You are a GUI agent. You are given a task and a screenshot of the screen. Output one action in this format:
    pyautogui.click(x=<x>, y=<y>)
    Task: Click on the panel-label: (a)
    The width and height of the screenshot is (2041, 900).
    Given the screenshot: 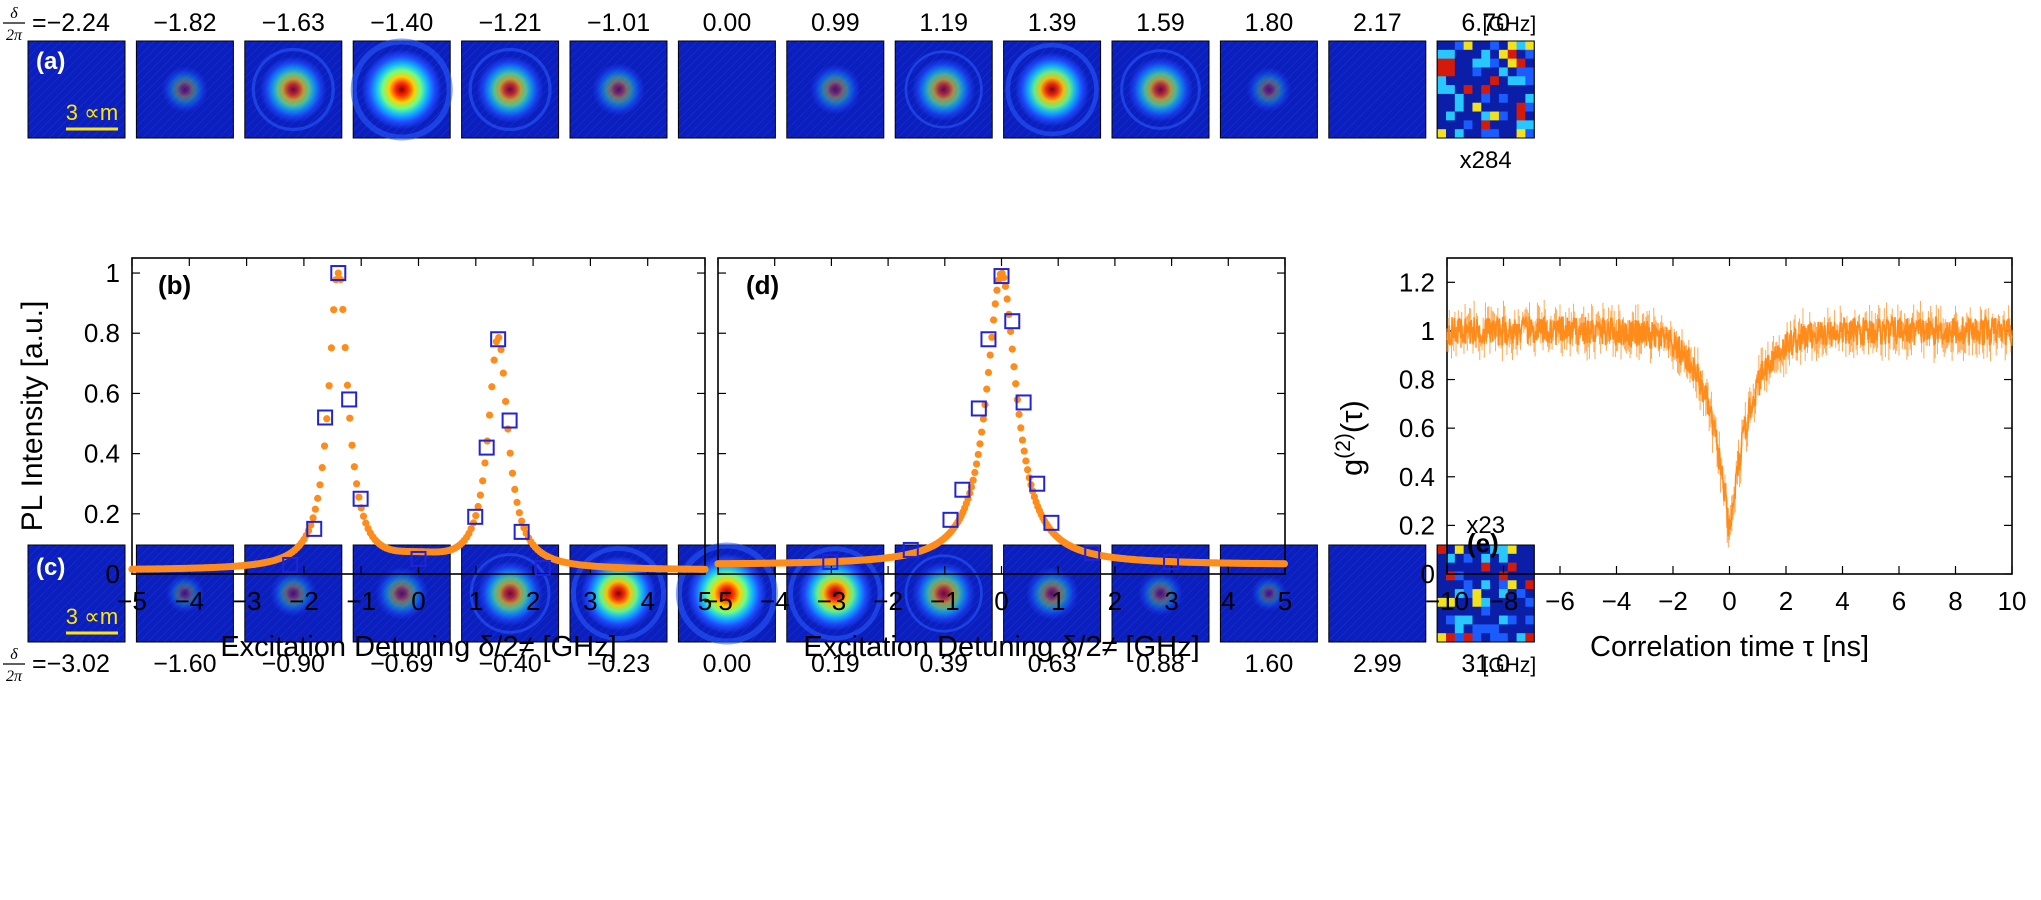 What is the action you would take?
    pyautogui.click(x=50, y=61)
    